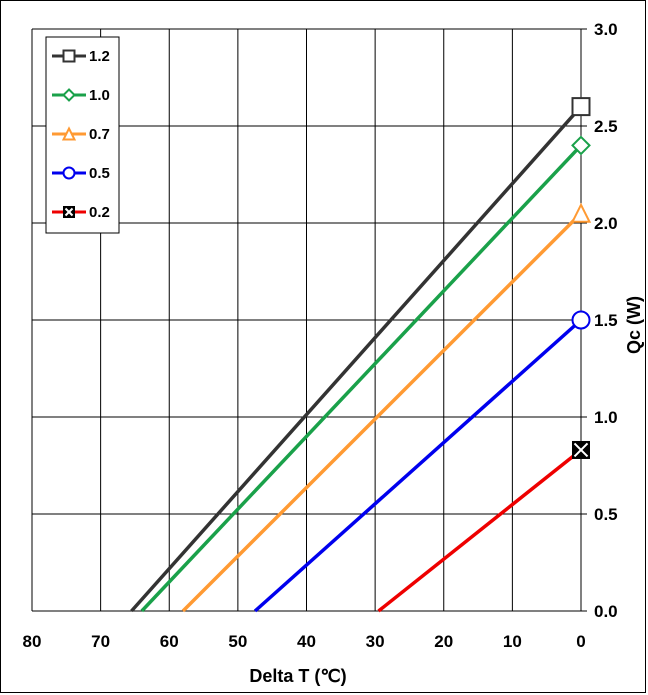 The width and height of the screenshot is (648, 695). What do you see at coordinates (606, 29) in the screenshot?
I see `y-tick-label: 3.0` at bounding box center [606, 29].